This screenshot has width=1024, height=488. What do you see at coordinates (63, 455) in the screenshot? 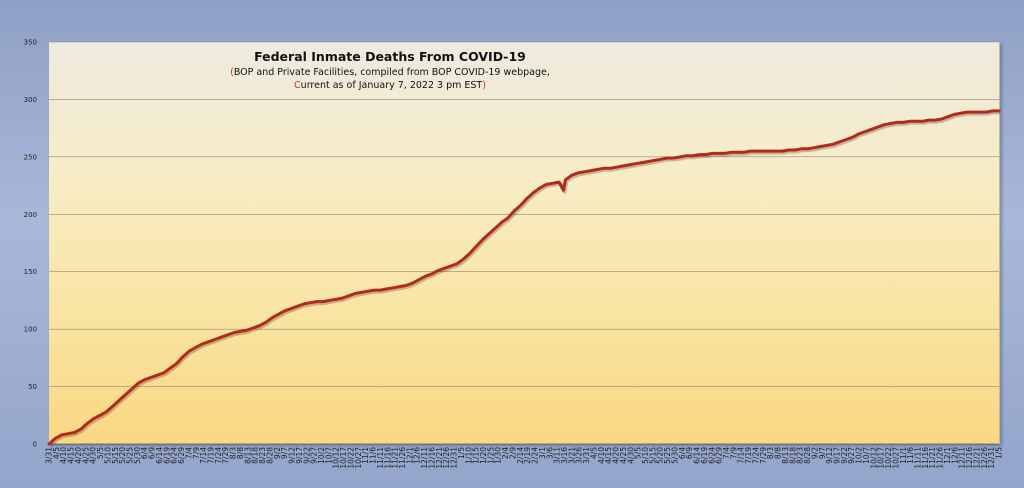
I see `x-tick-label: 4/10` at bounding box center [63, 455].